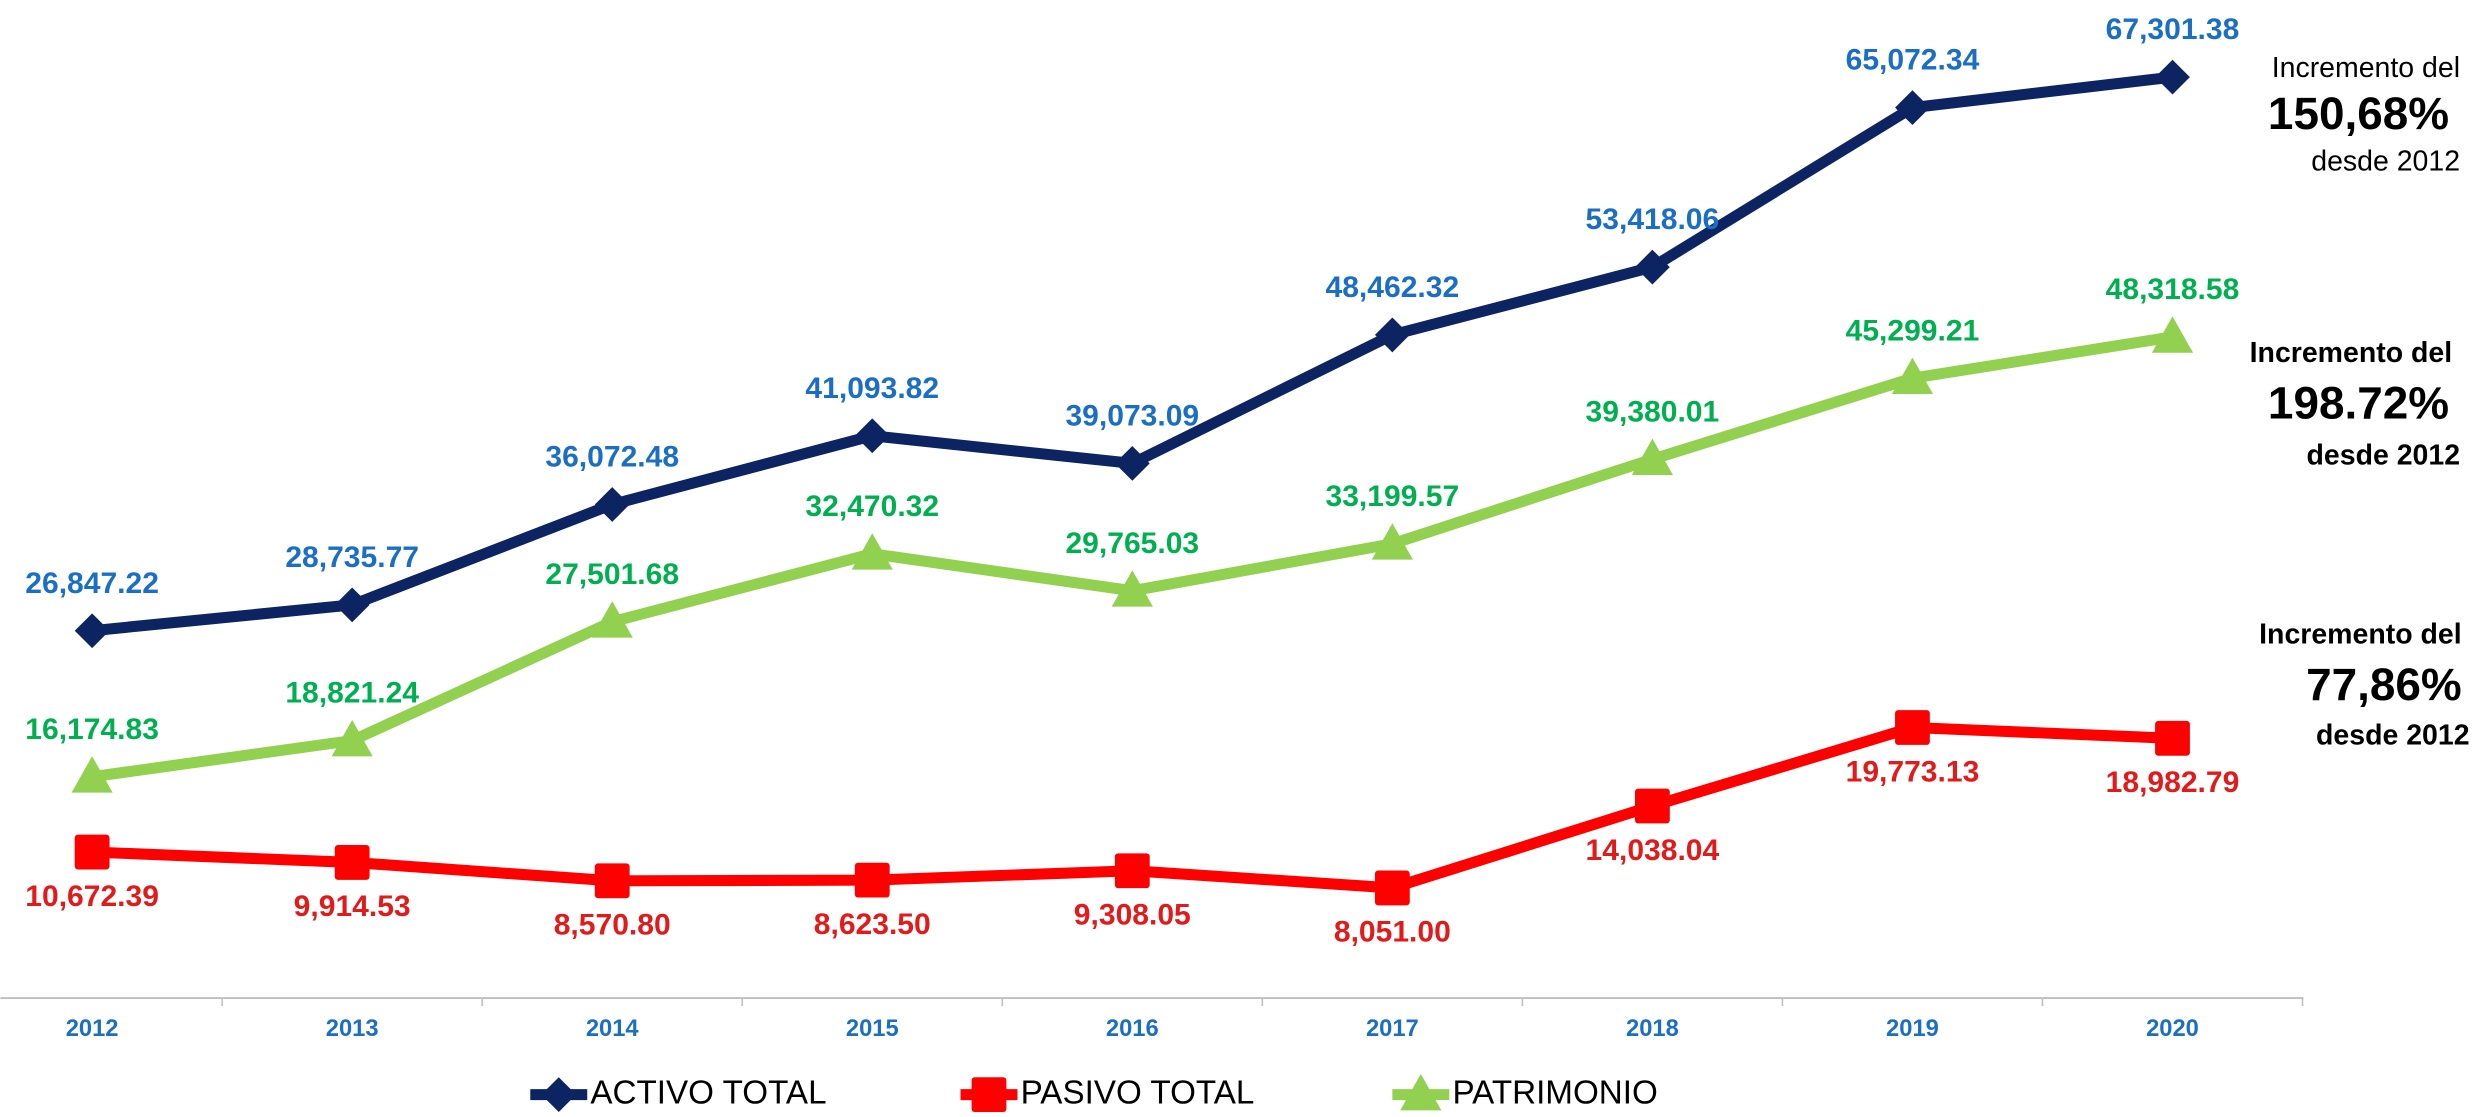 This screenshot has height=1117, width=2481. Describe the element at coordinates (2173, 29) in the screenshot. I see `value-label: 67,301.38` at that location.